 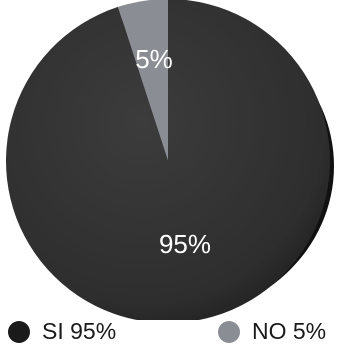 What do you see at coordinates (229, 331) in the screenshot?
I see `legend-dot-no` at bounding box center [229, 331].